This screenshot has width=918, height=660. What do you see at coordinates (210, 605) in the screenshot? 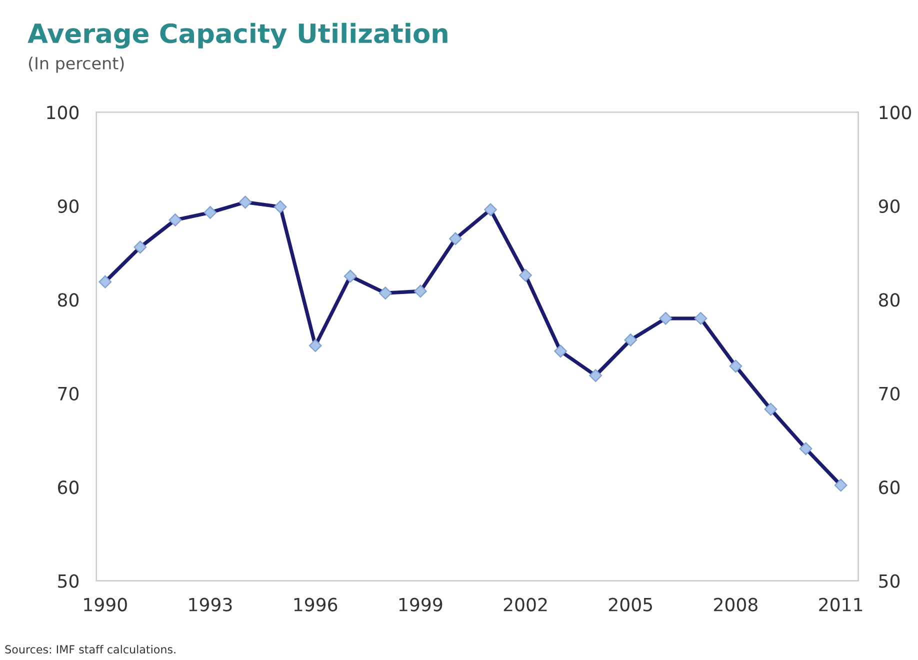
I see `x-tick-label: 1993` at bounding box center [210, 605].